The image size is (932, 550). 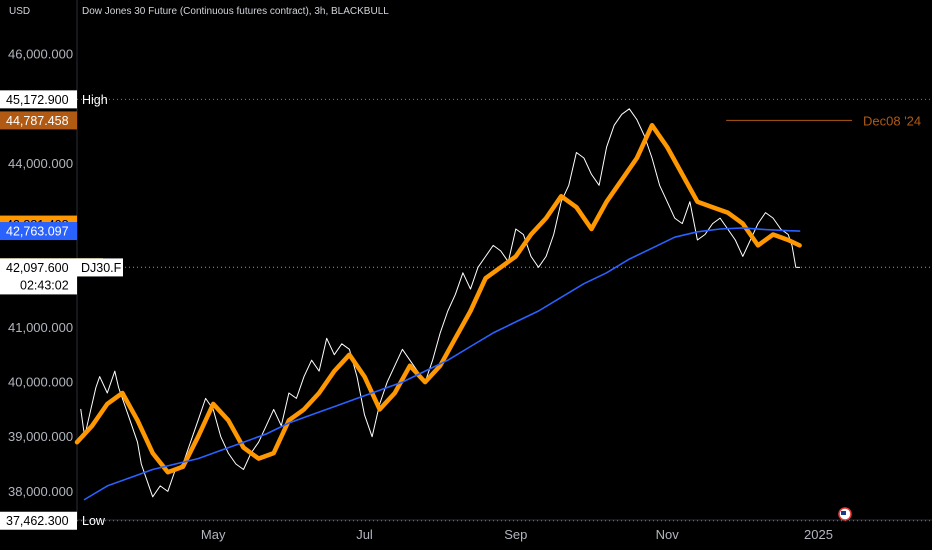 What do you see at coordinates (213, 534) in the screenshot?
I see `x-tick-label: May` at bounding box center [213, 534].